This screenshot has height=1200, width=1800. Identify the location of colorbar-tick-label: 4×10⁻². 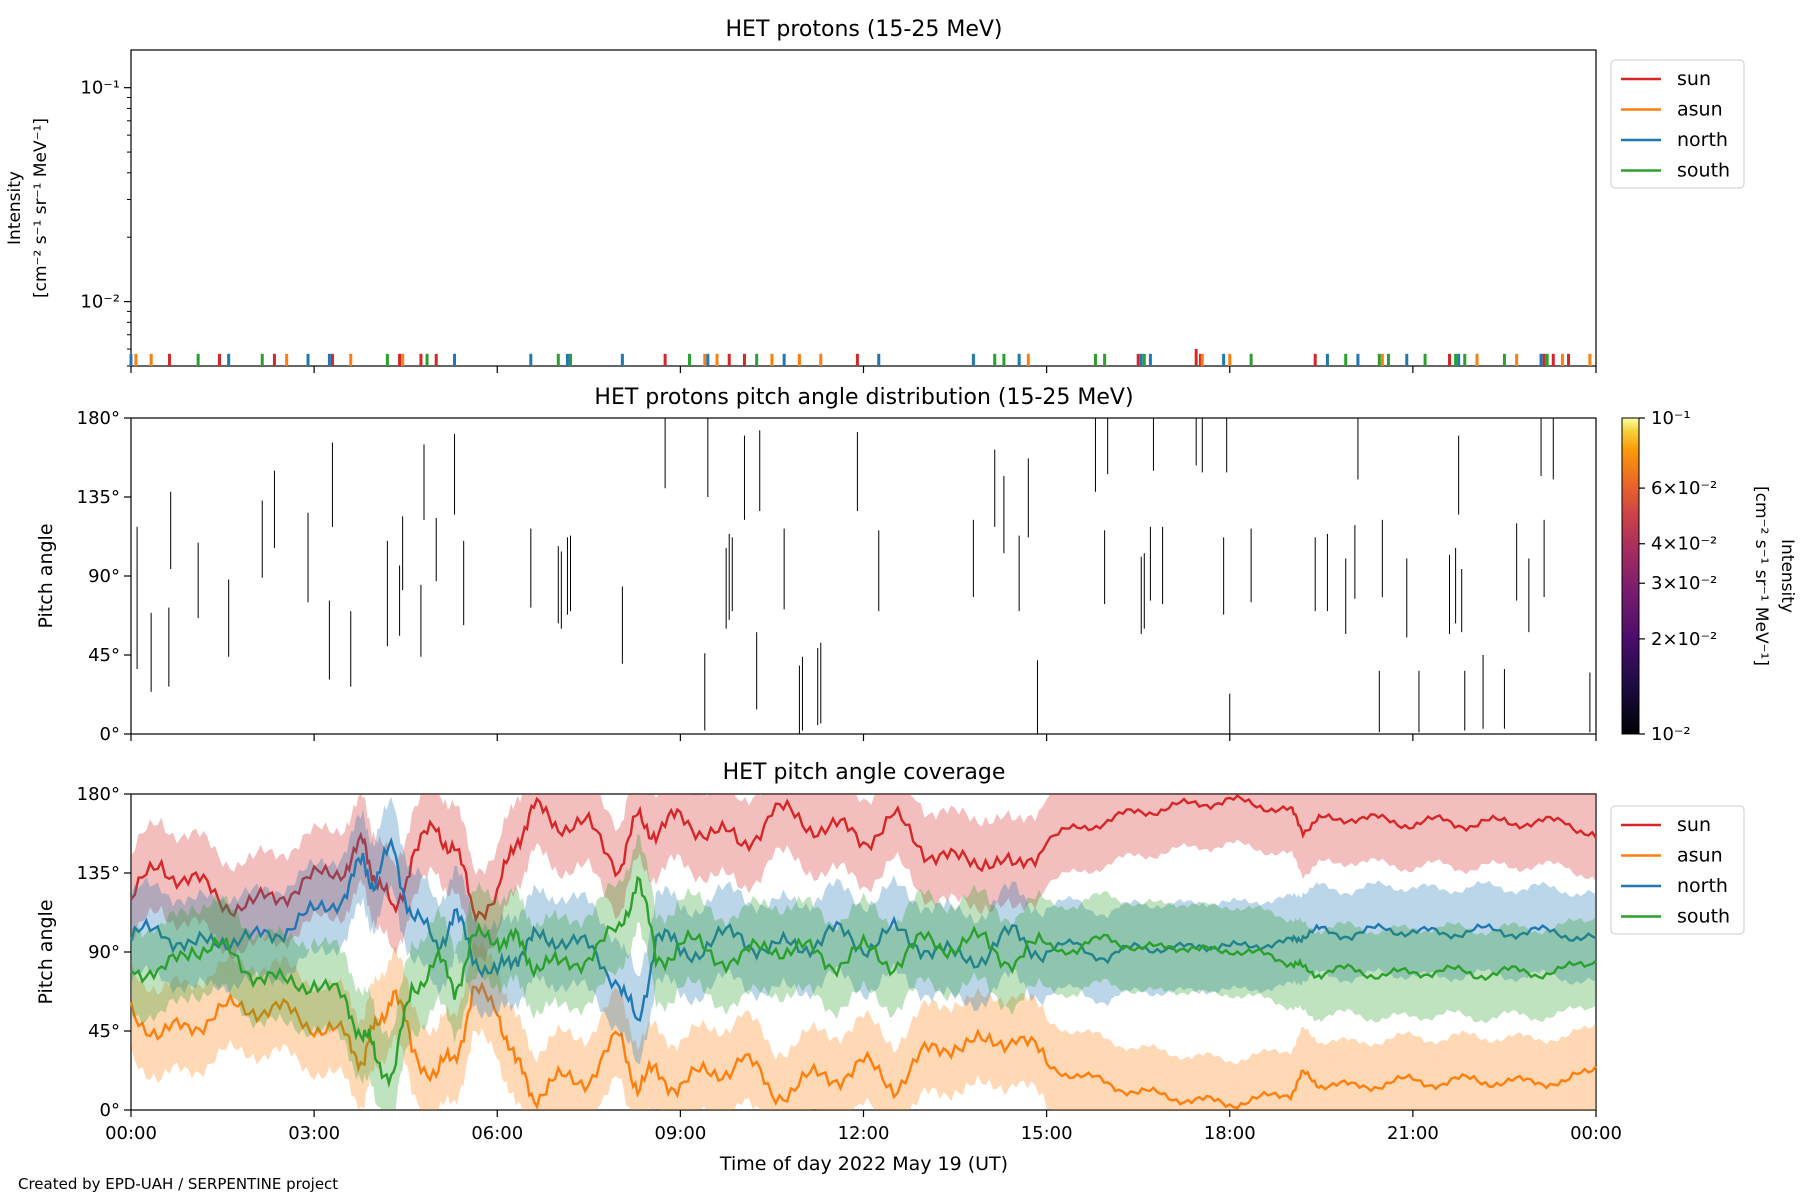
(1684, 544).